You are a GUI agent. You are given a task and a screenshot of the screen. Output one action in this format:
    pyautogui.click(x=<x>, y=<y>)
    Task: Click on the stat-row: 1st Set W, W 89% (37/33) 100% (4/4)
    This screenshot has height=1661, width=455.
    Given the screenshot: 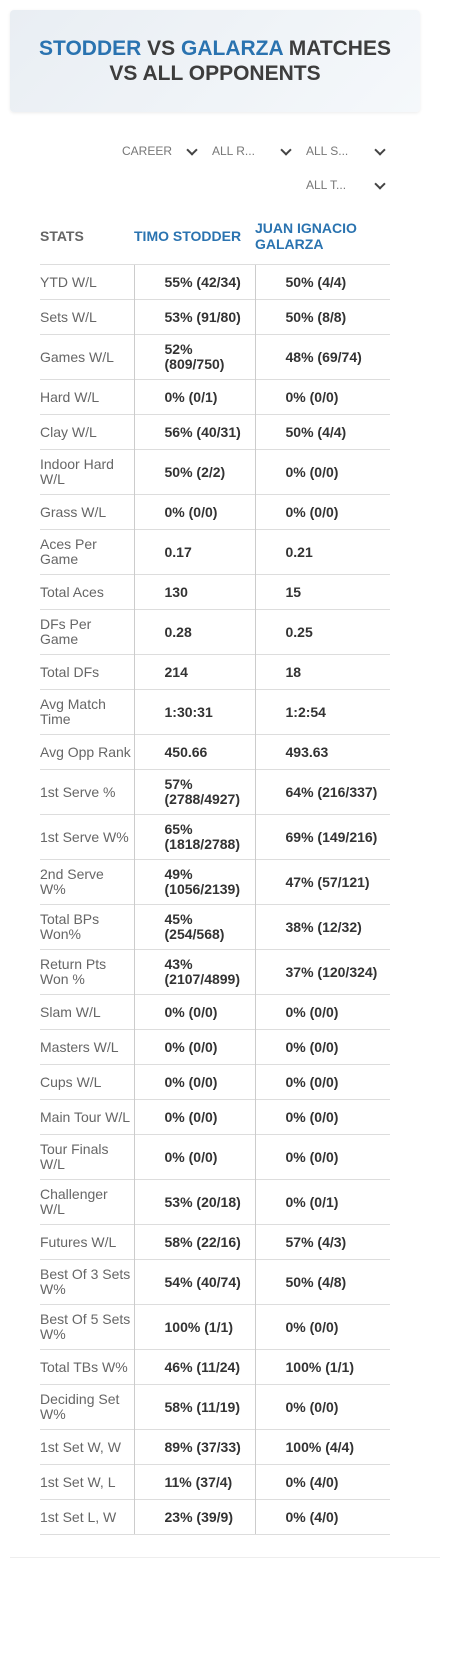 What is the action you would take?
    pyautogui.click(x=215, y=1447)
    